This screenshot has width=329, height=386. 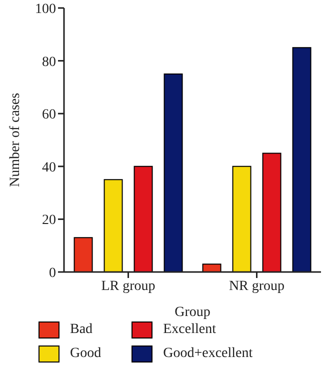 What do you see at coordinates (208, 354) in the screenshot?
I see `legend-label: Good+excellent` at bounding box center [208, 354].